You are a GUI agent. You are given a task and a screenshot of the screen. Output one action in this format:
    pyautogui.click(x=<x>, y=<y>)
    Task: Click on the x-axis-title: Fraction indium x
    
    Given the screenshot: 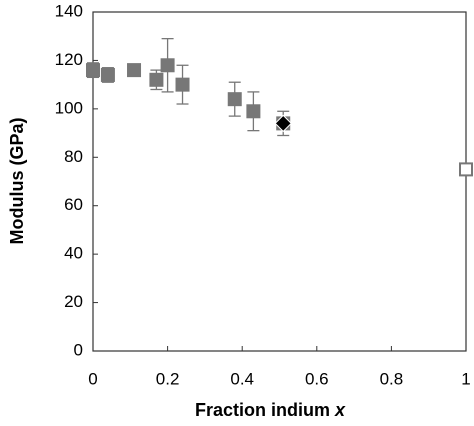 What is the action you would take?
    pyautogui.click(x=270, y=410)
    